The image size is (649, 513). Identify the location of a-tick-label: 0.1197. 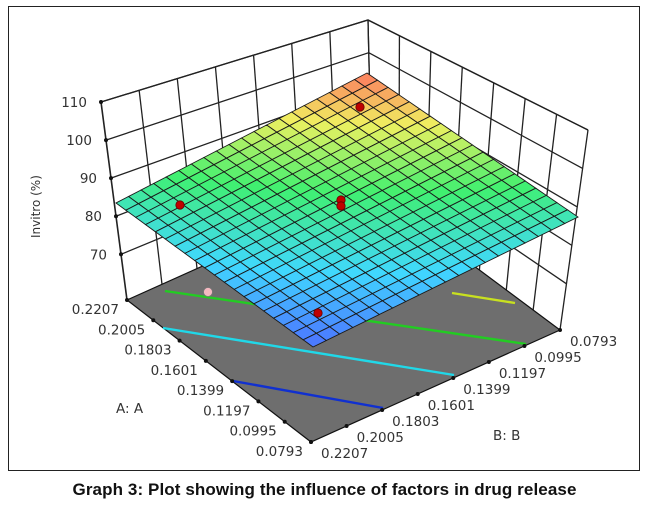
(226, 411).